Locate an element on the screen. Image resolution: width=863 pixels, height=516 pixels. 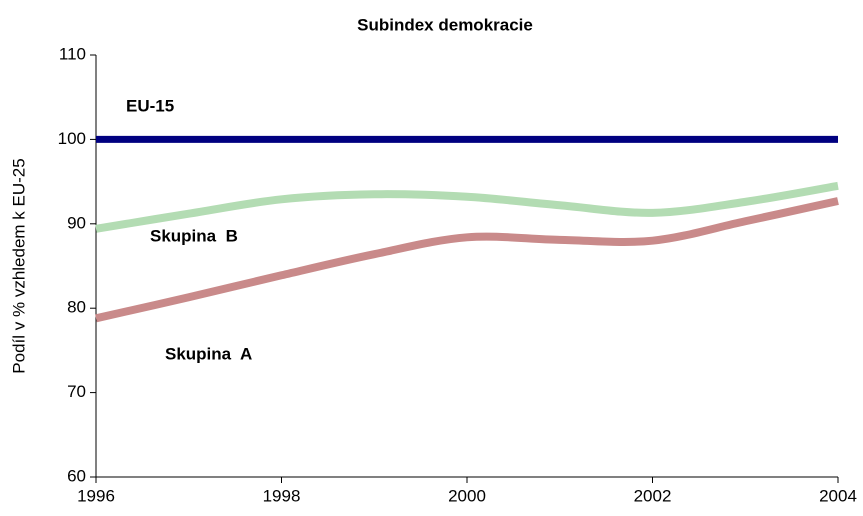
x-tick-label: 2004 is located at coordinates (838, 495).